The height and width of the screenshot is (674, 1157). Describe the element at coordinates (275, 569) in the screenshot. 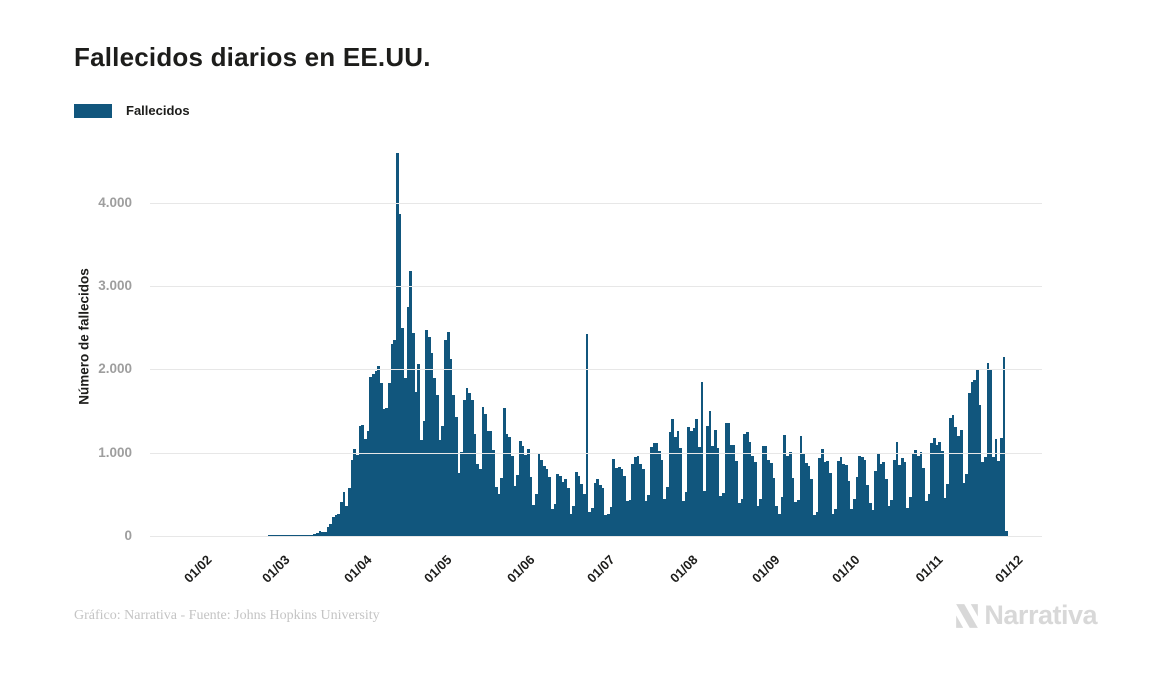

I see `x-tick-label: 01/03` at that location.